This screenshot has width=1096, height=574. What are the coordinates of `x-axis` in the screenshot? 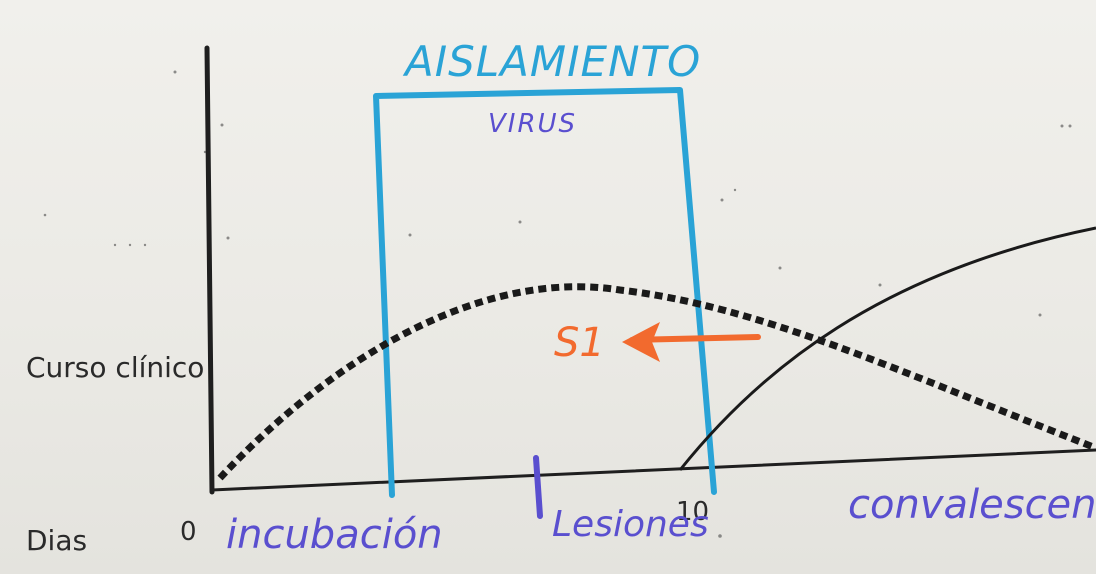 It's located at (653, 470).